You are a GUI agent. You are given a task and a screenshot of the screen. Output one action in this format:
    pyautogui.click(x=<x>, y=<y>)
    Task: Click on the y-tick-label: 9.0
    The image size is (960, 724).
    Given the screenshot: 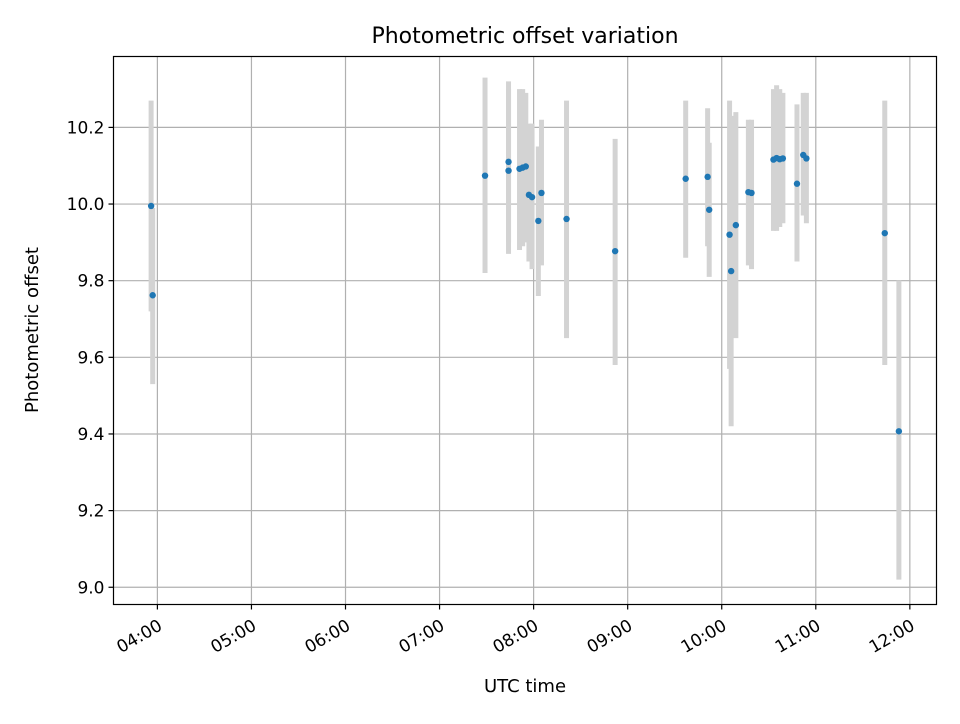 What is the action you would take?
    pyautogui.click(x=90, y=588)
    